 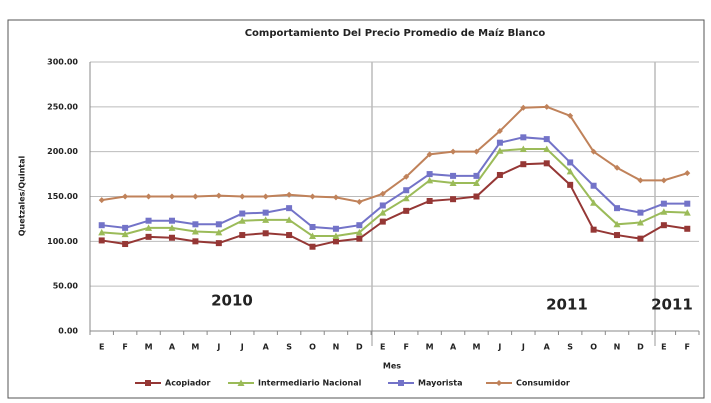 What do you see at coordinates (68, 331) in the screenshot?
I see `y-tick-label: 0.00` at bounding box center [68, 331].